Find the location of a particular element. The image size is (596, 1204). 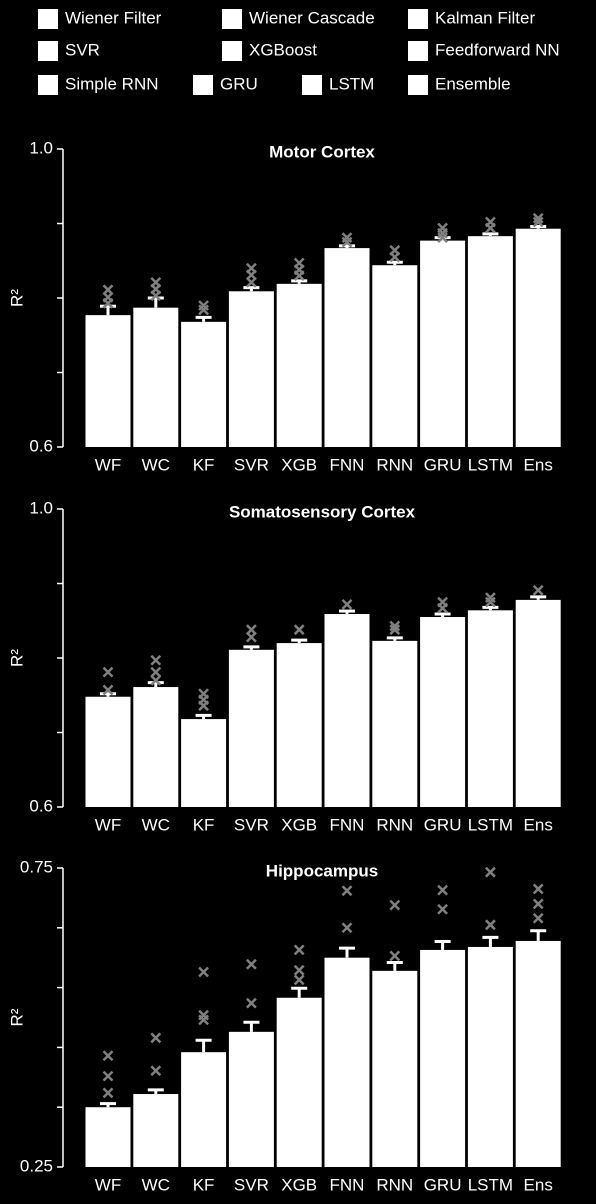

legend-label: Ensemble is located at coordinates (473, 83).